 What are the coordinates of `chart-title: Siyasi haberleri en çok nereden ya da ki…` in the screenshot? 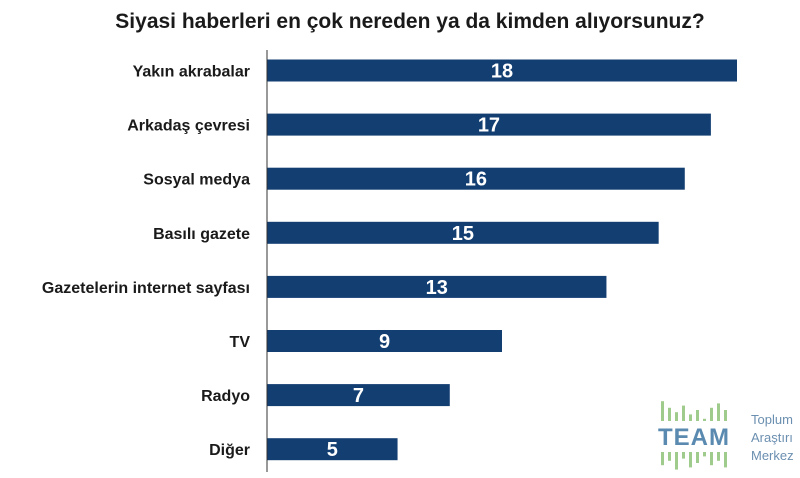 It's located at (409, 21).